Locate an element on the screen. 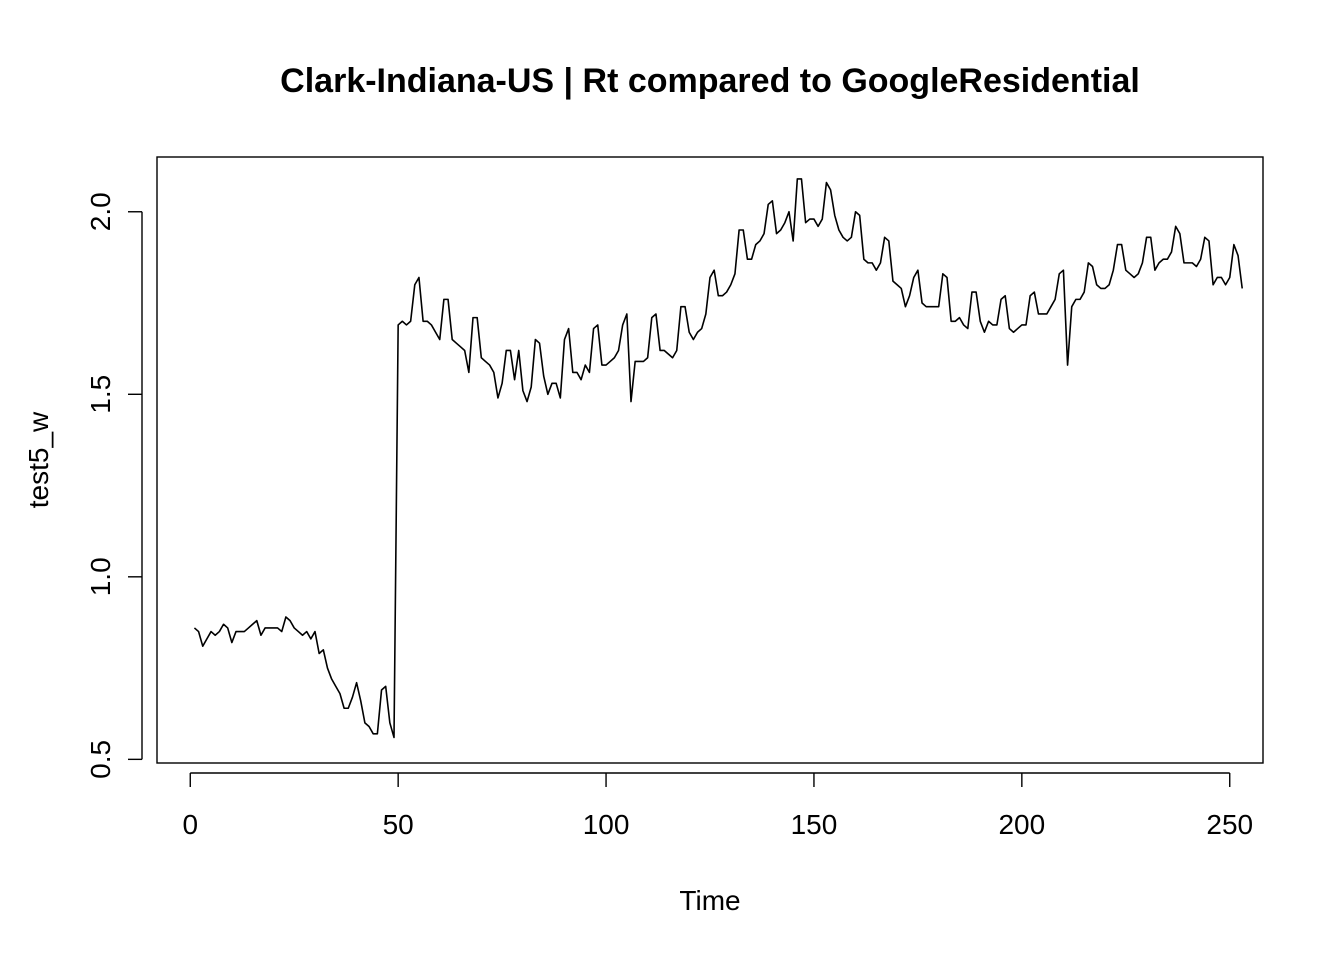 The width and height of the screenshot is (1344, 960). y-tick-label: 1.5 is located at coordinates (100, 394).